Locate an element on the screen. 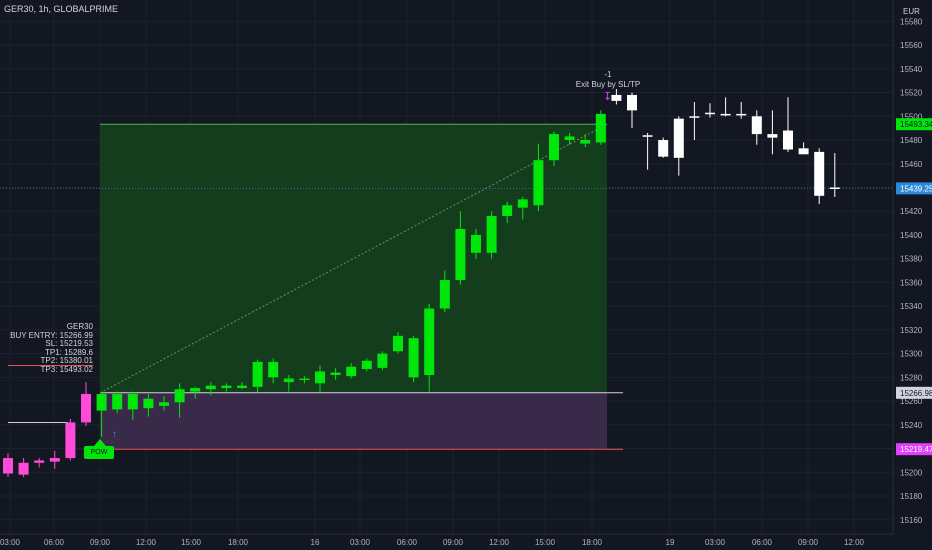 This screenshot has height=550, width=932. price-tick-label: 15380 is located at coordinates (911, 259).